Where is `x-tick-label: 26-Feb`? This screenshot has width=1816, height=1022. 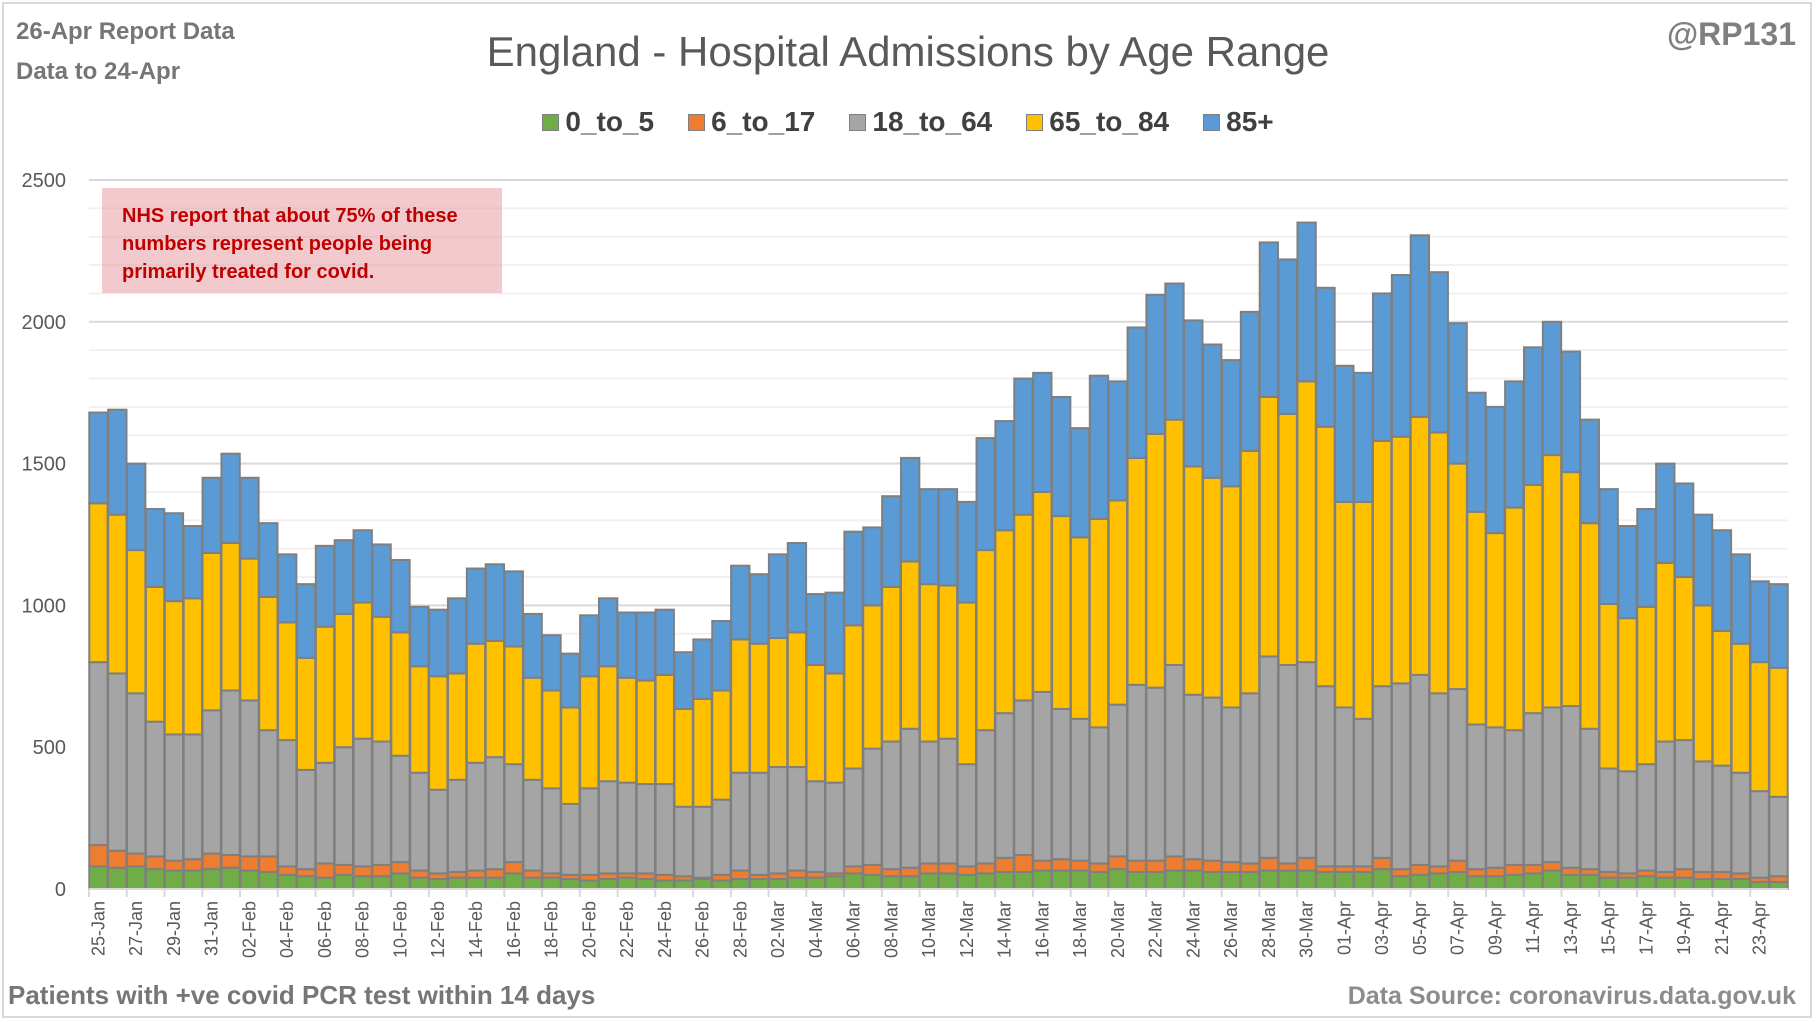
x-tick-label: 26-Feb is located at coordinates (703, 929).